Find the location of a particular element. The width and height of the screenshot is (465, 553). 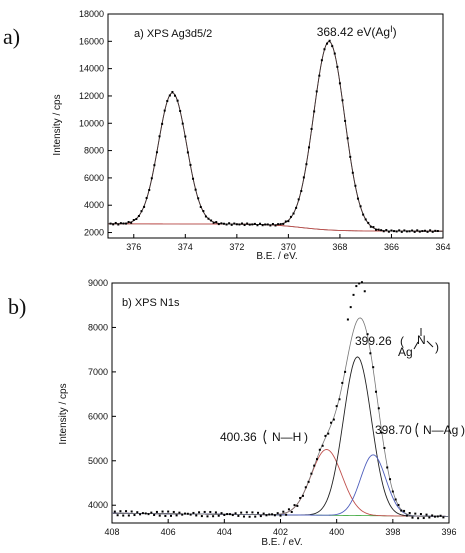

panel-b-ytick-label: 9000 is located at coordinates (98, 283).